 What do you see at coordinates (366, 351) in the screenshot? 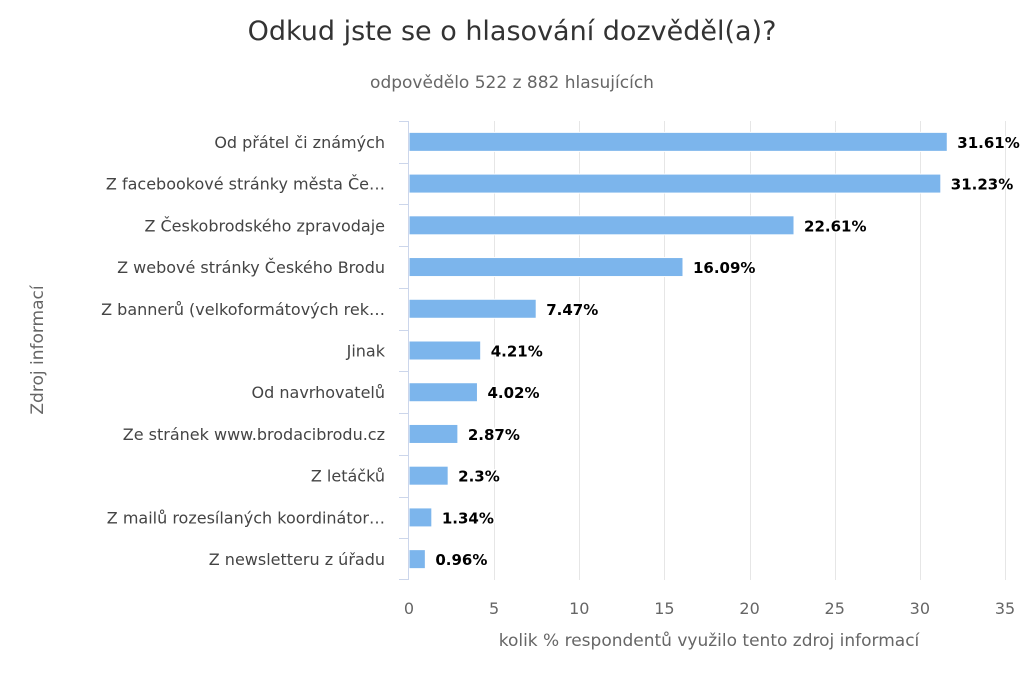
I see `category-label: Jinak` at bounding box center [366, 351].